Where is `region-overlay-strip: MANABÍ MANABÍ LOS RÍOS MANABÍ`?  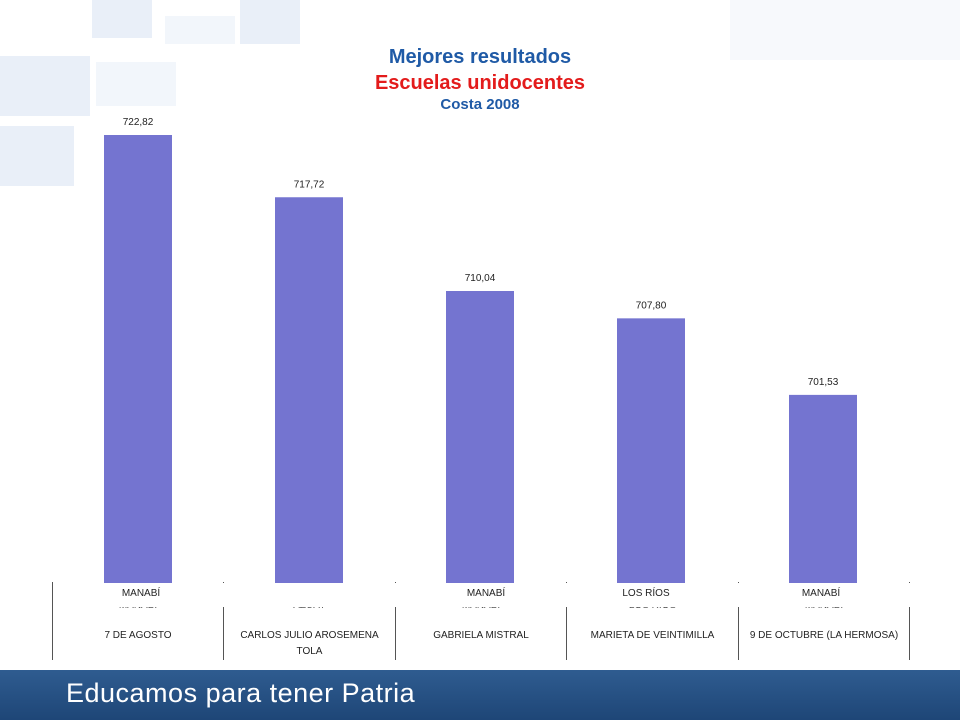 region-overlay-strip: MANABÍ MANABÍ LOS RÍOS MANABÍ is located at coordinates (491, 595).